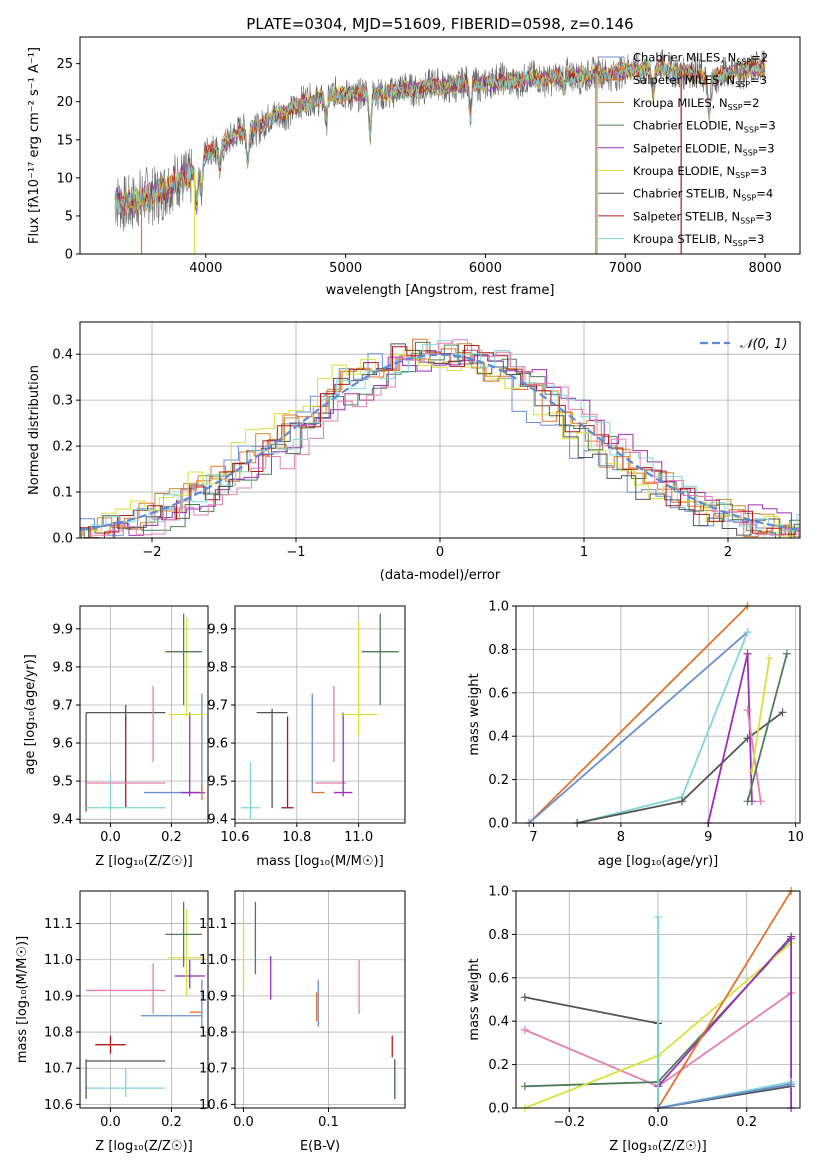 The height and width of the screenshot is (1170, 819). Describe the element at coordinates (498, 892) in the screenshot. I see `y-tick-label: 1.0` at that location.